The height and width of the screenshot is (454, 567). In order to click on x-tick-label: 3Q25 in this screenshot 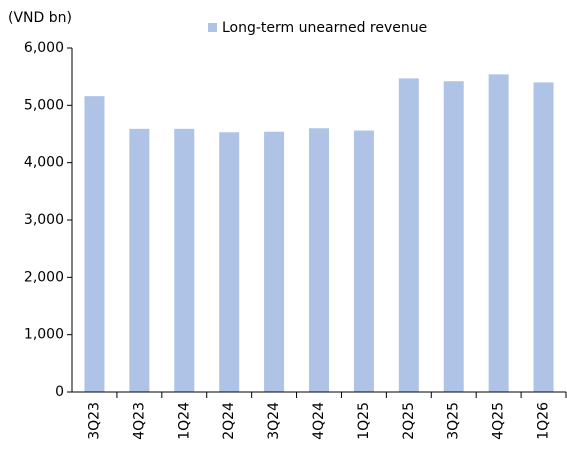, I will do `click(454, 421)`.